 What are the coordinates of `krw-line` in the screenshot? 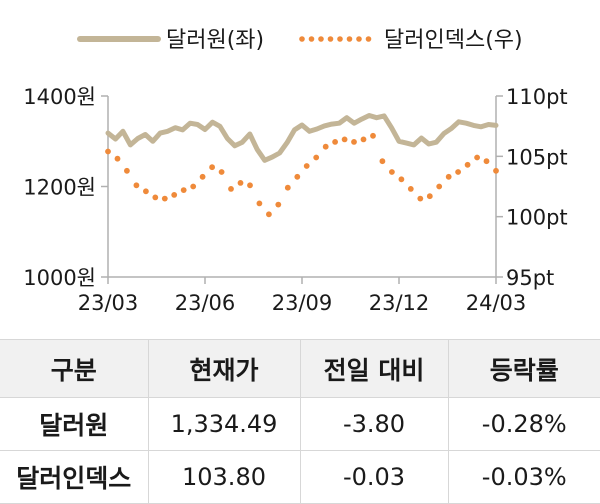 It's located at (302, 138).